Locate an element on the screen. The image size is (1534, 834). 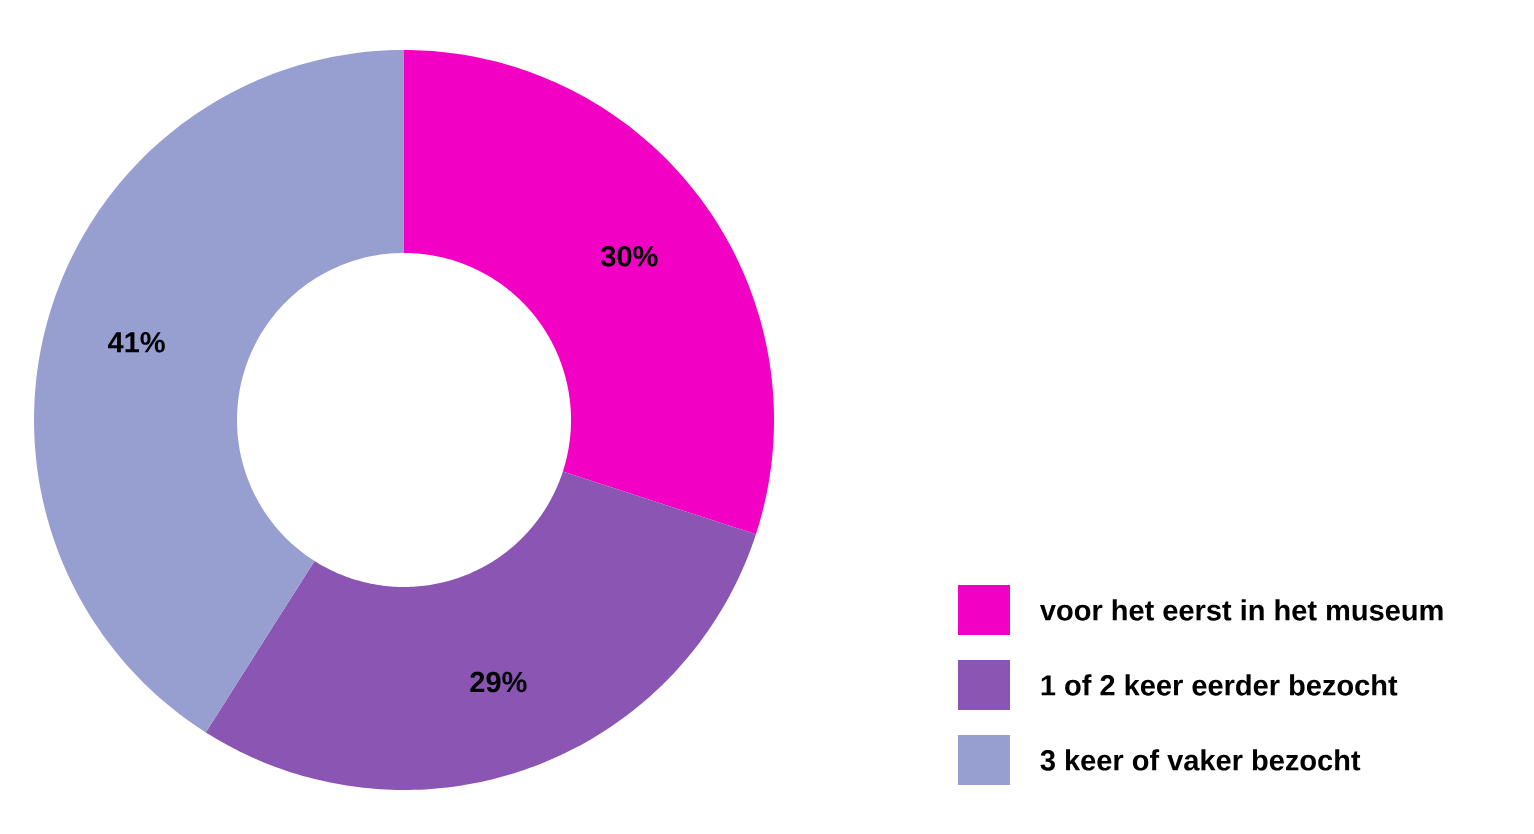
legend-label: 1 of 2 keer eerder bezocht is located at coordinates (1219, 685).